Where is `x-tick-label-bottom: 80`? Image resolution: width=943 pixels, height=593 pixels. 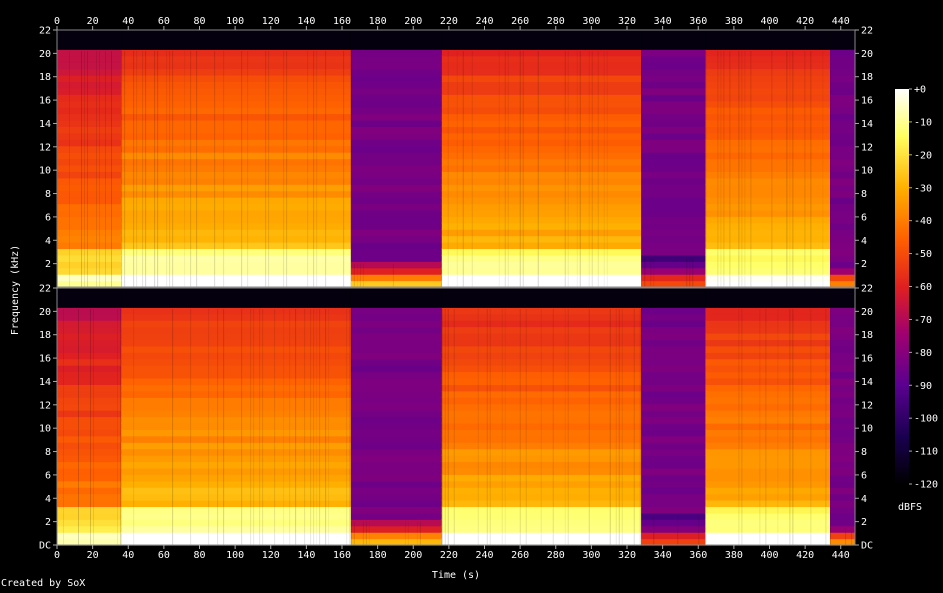
x-tick-label-bottom: 80 is located at coordinates (199, 555).